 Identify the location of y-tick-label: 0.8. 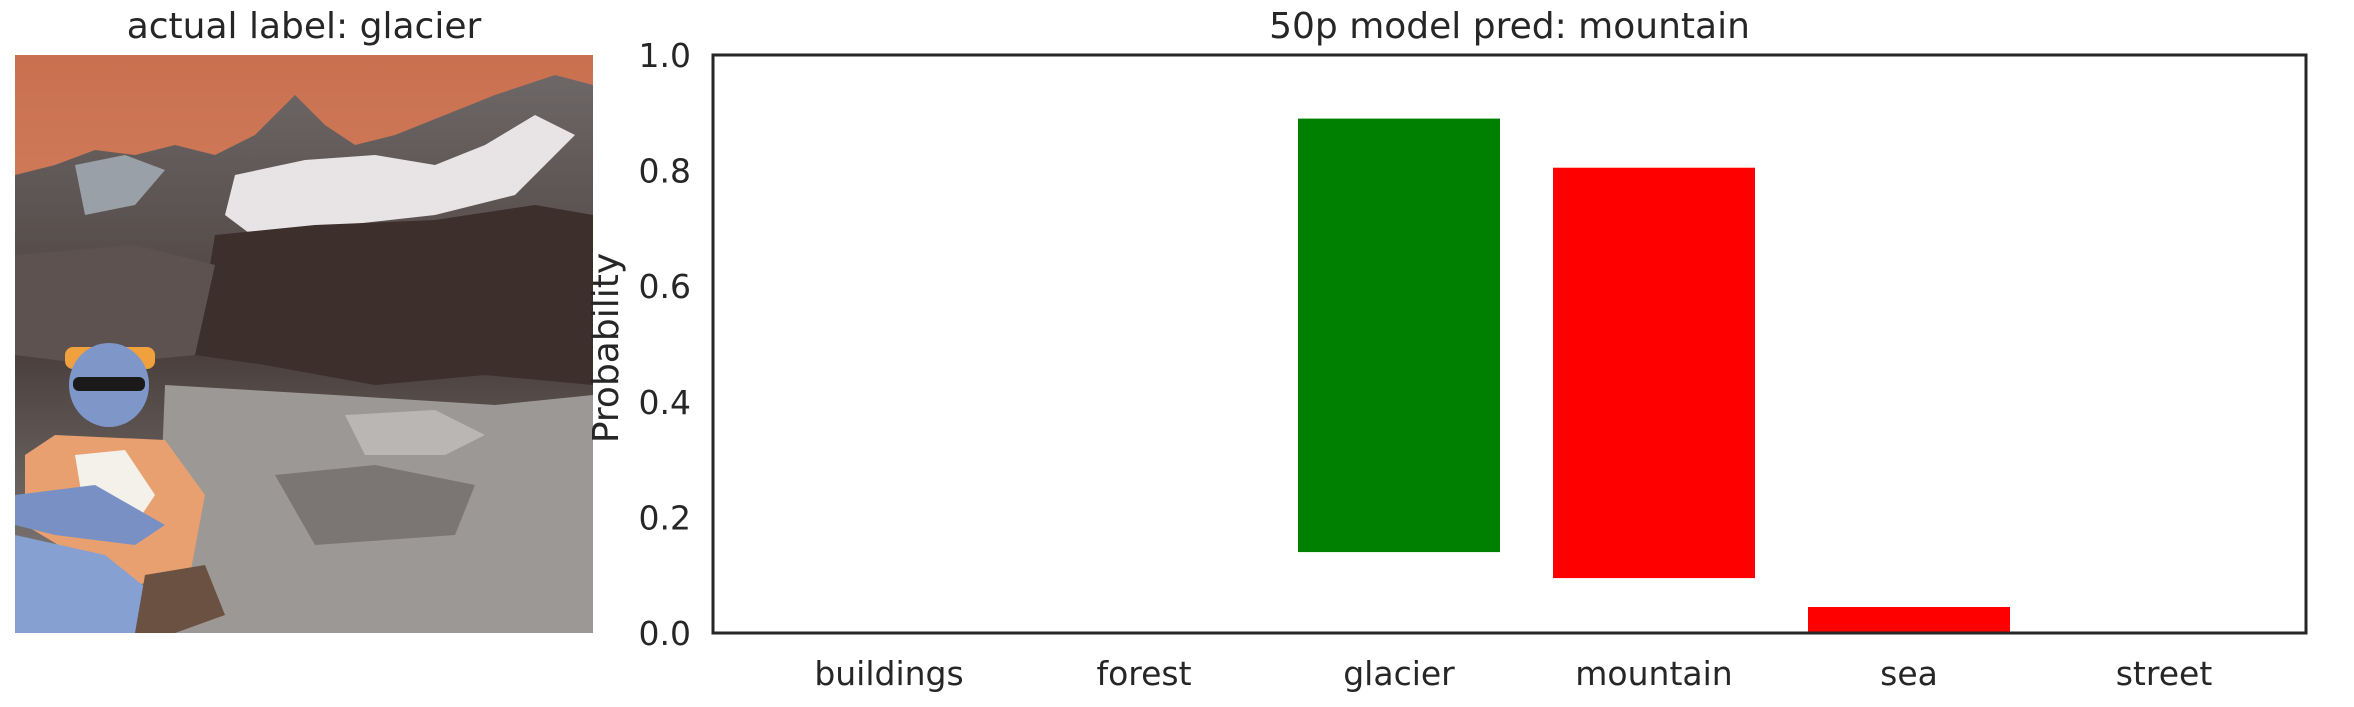
(665, 171).